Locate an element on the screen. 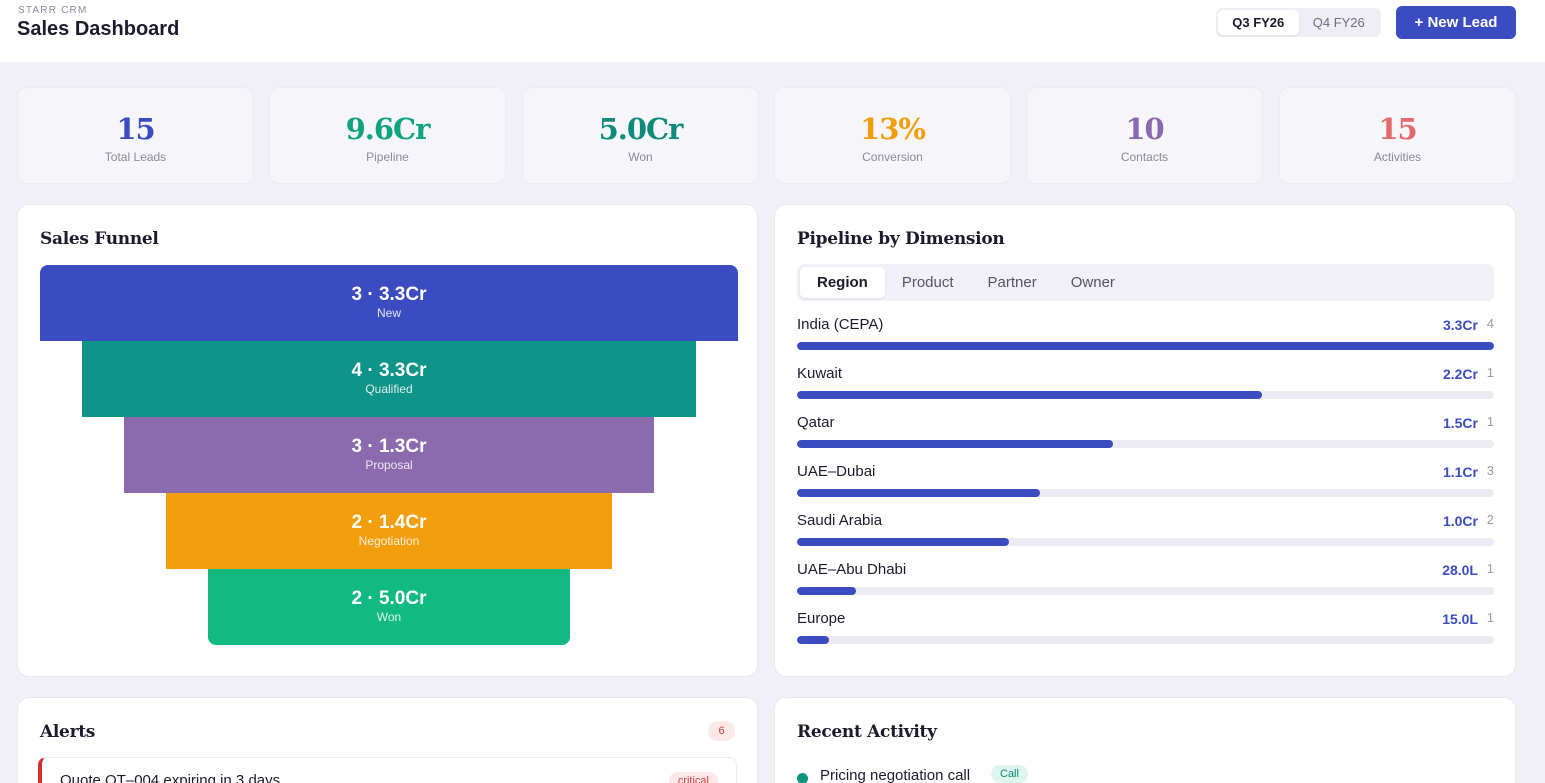 Image resolution: width=1545 pixels, height=783 pixels. tab-product: Product is located at coordinates (927, 282).